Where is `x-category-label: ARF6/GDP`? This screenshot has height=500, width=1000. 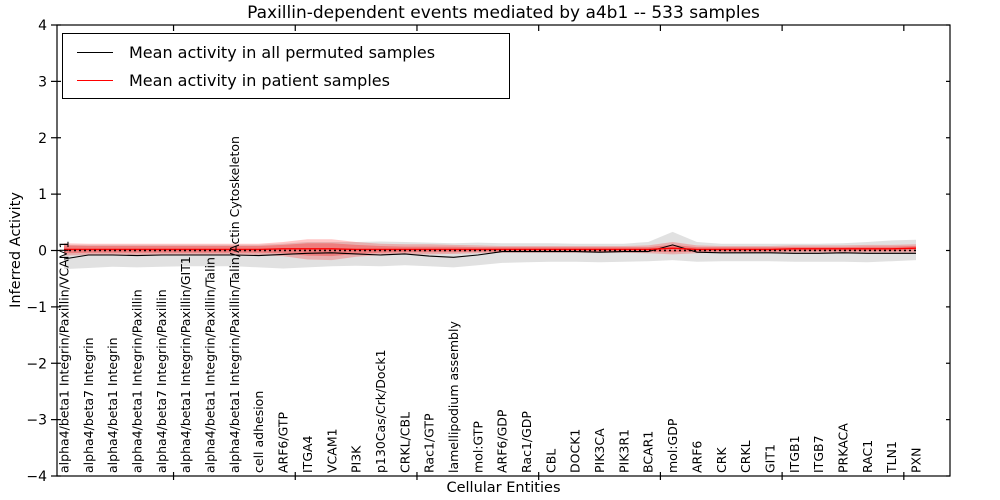 x-category-label: ARF6/GDP is located at coordinates (502, 441).